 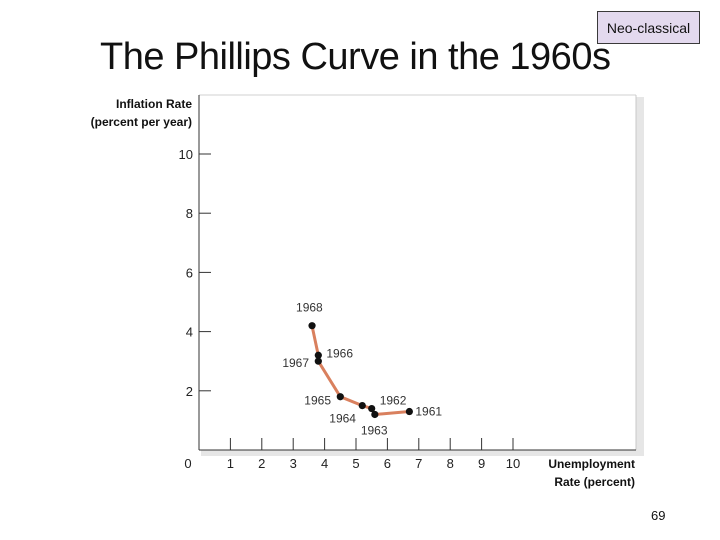 I want to click on slide-title: The Phillips Curve in the 1960s, so click(x=355, y=57).